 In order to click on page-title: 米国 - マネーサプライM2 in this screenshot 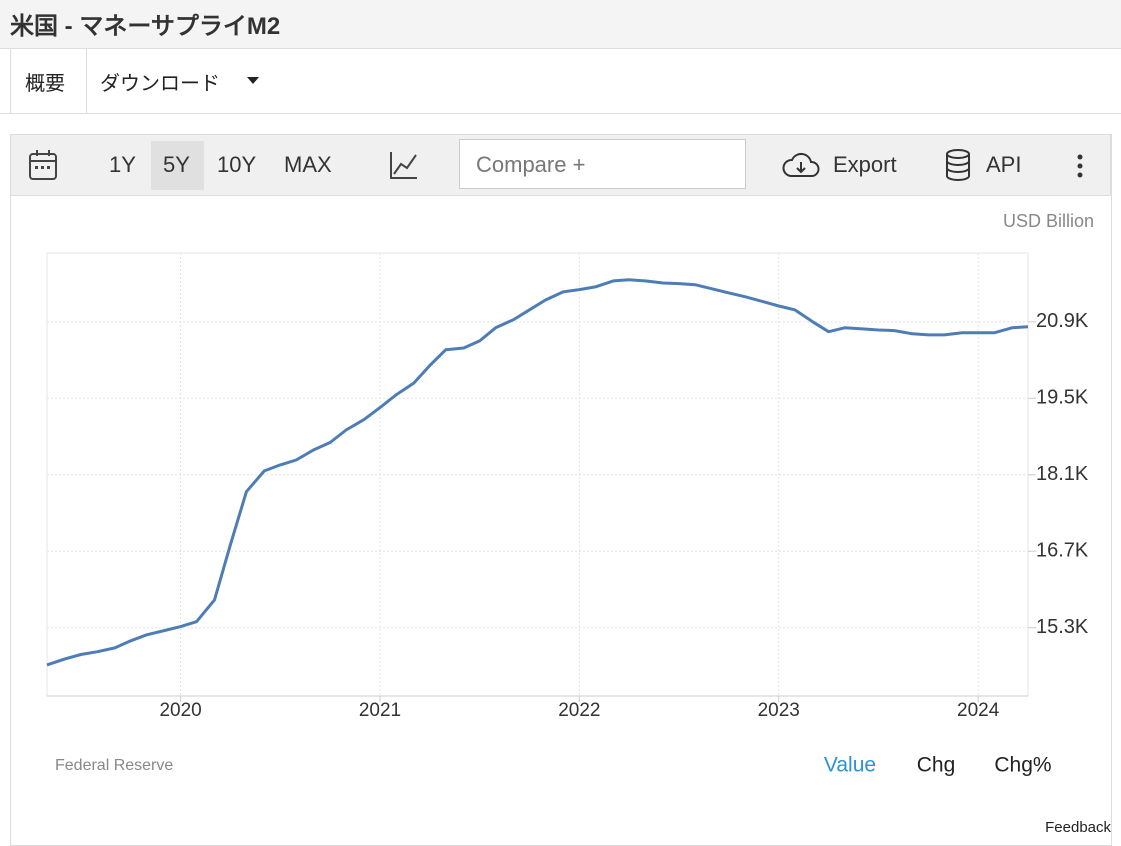, I will do `click(145, 26)`.